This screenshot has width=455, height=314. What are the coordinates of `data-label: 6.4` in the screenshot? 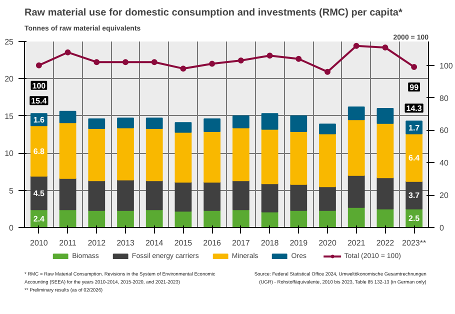 It's located at (414, 158).